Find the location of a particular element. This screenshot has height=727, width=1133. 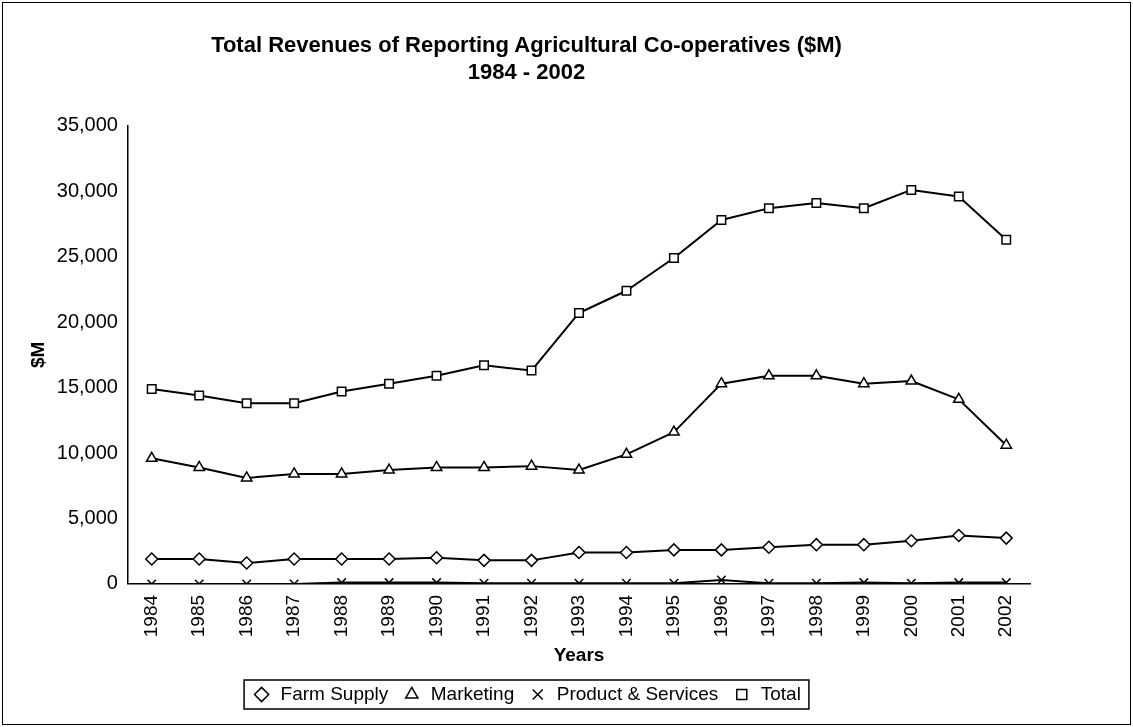

x-tick-label: 1990 is located at coordinates (435, 616).